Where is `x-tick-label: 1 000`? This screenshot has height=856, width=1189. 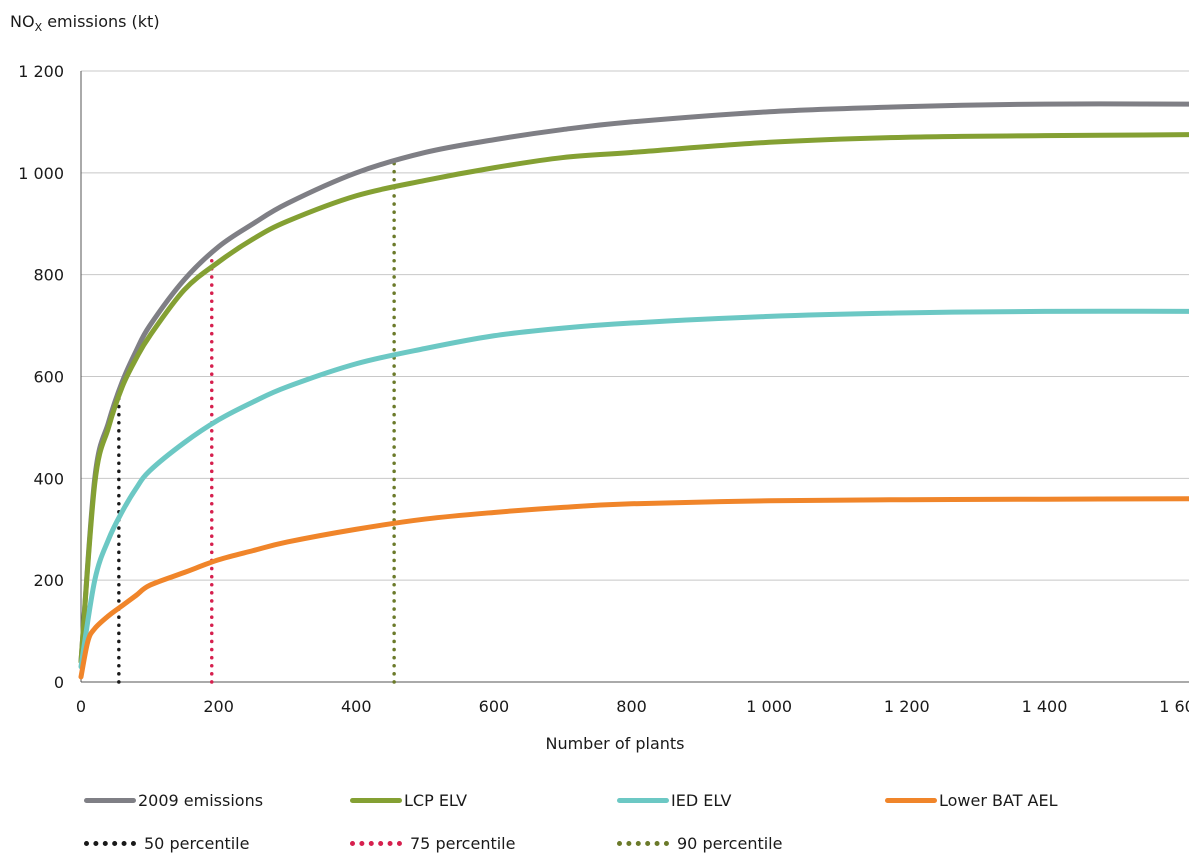 x-tick-label: 1 000 is located at coordinates (769, 706).